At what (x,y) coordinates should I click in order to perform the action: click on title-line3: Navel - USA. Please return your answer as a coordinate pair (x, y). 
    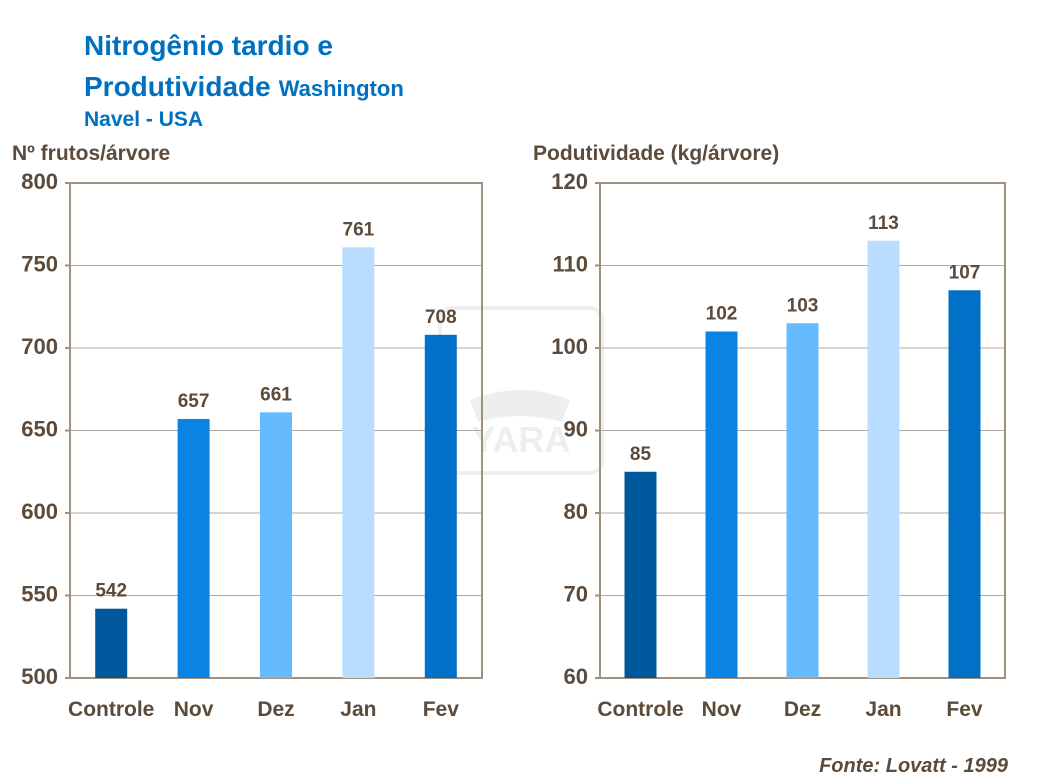
    Looking at the image, I should click on (143, 119).